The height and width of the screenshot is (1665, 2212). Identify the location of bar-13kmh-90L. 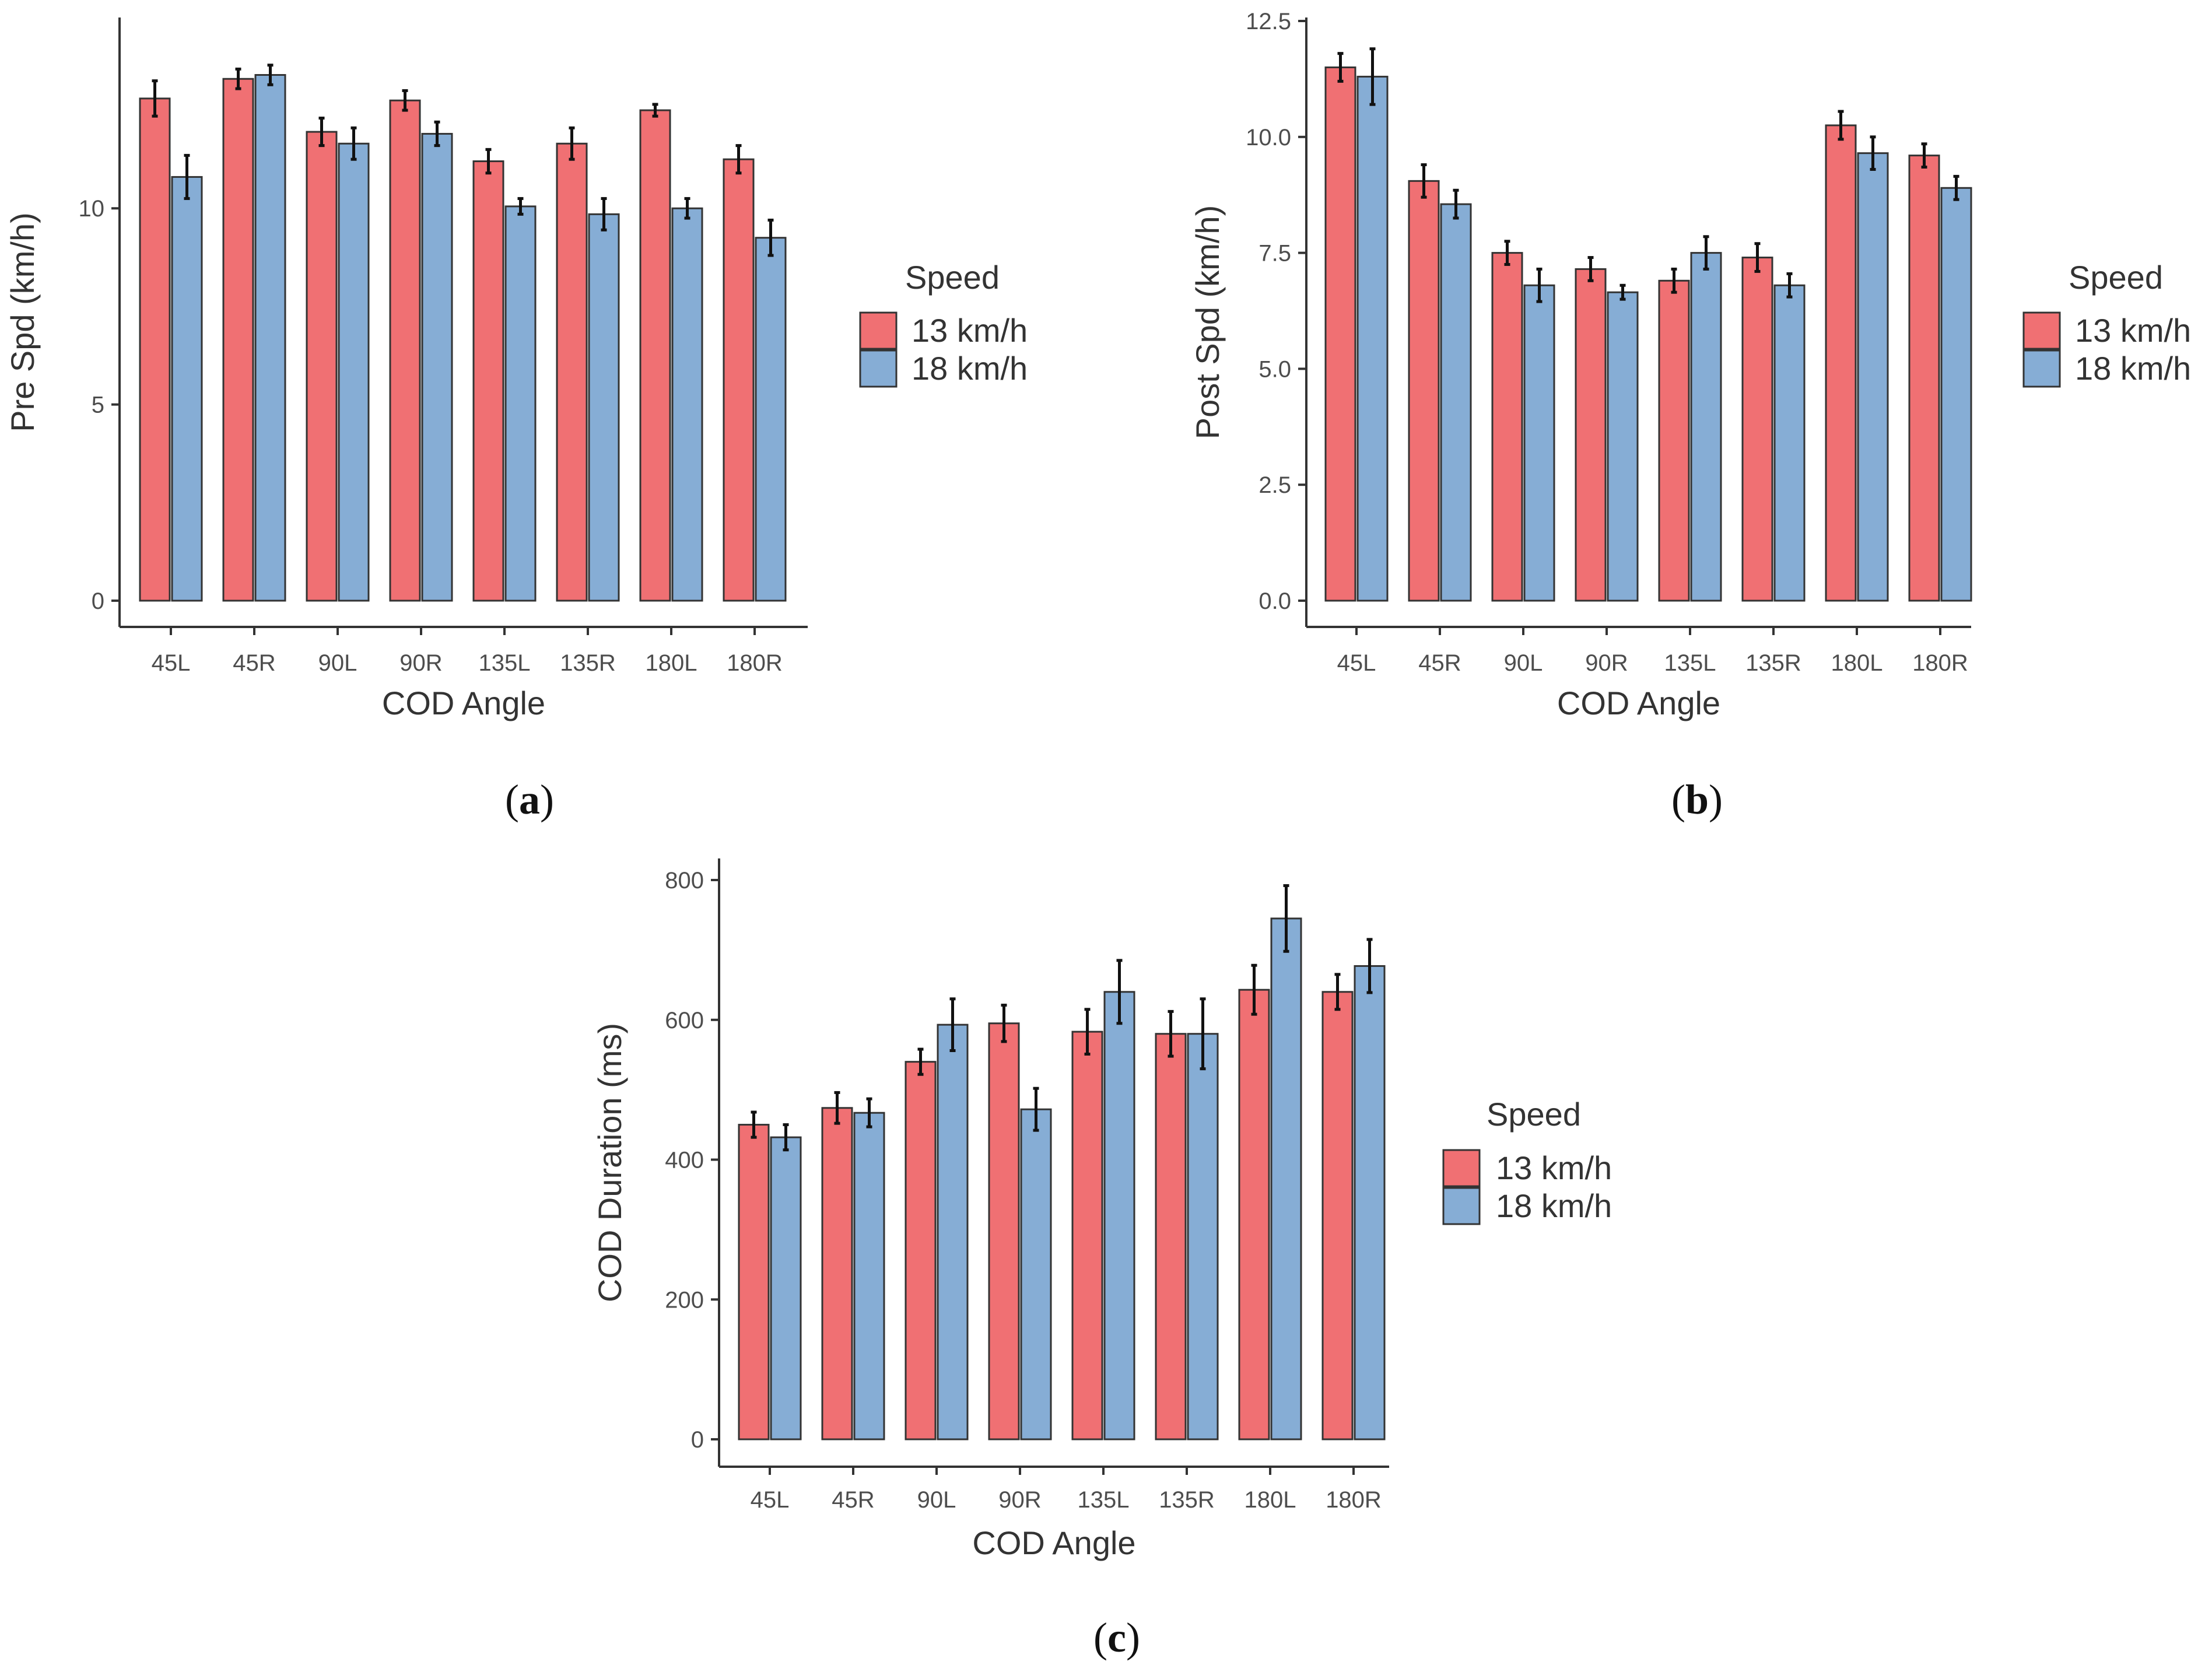
(921, 1250).